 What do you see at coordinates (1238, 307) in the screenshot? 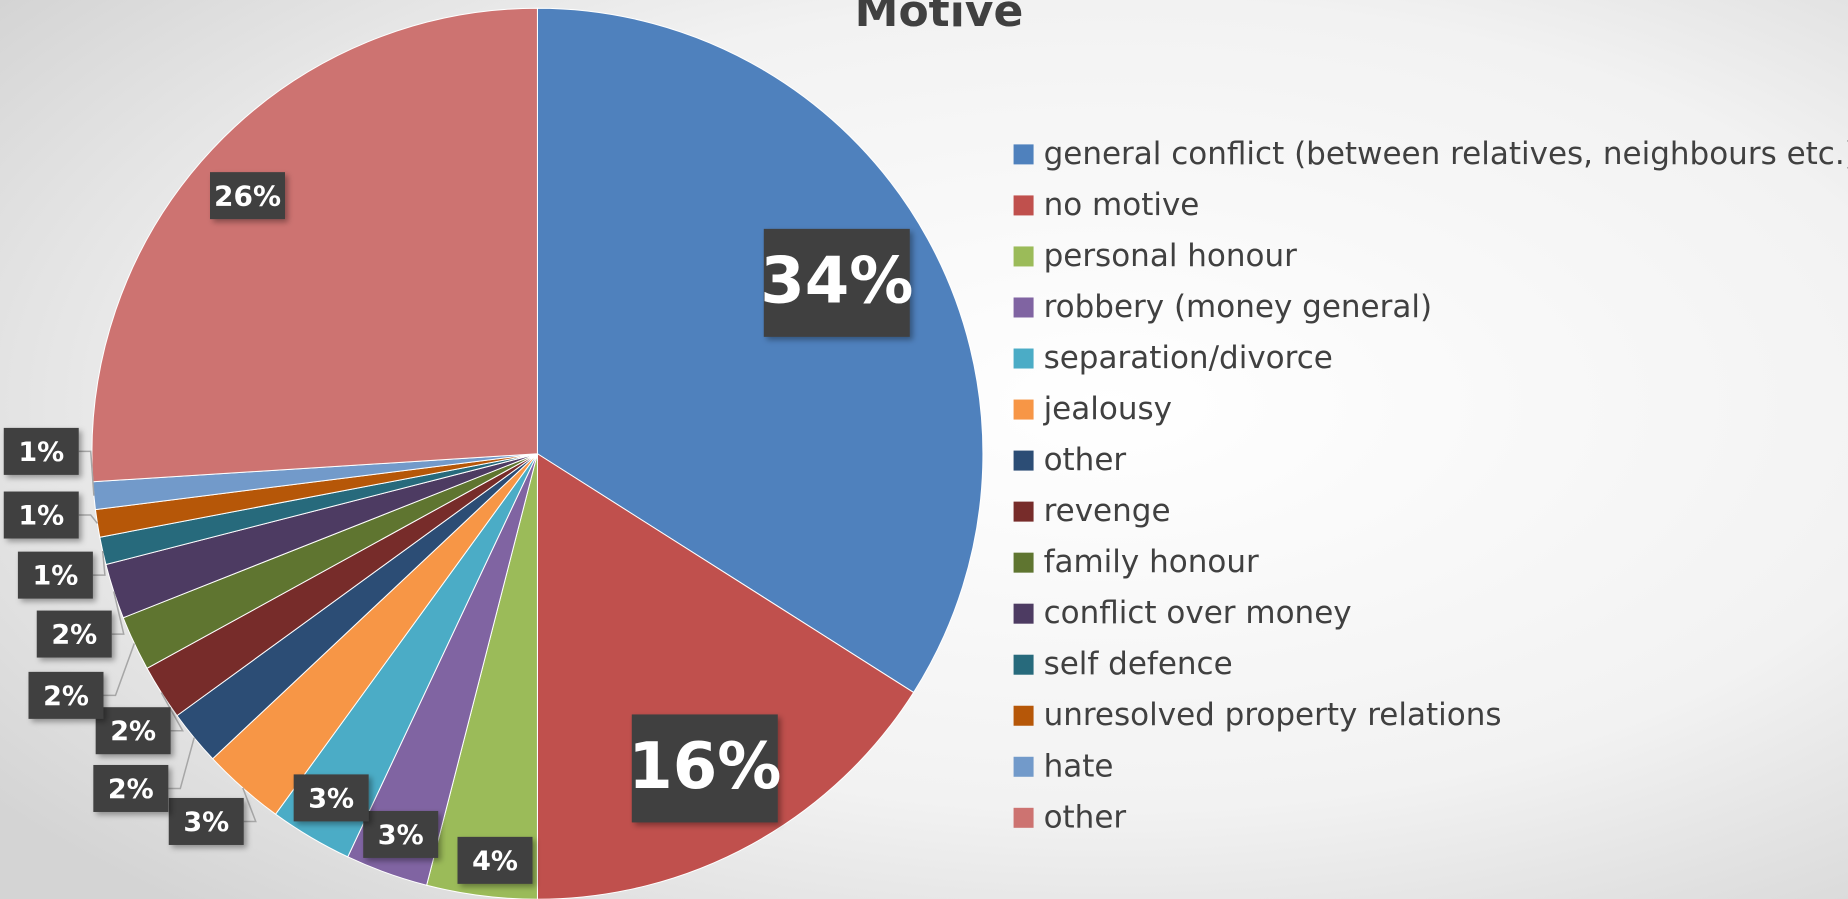
I see `legend-label: robbery (money general)` at bounding box center [1238, 307].